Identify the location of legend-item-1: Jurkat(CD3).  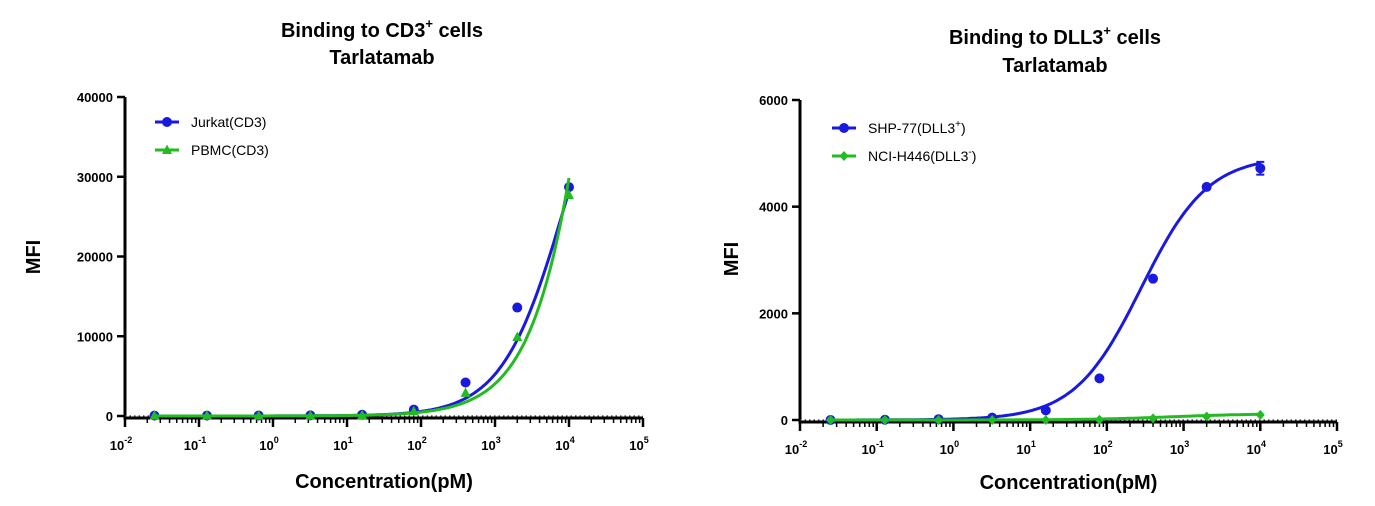
(210, 122).